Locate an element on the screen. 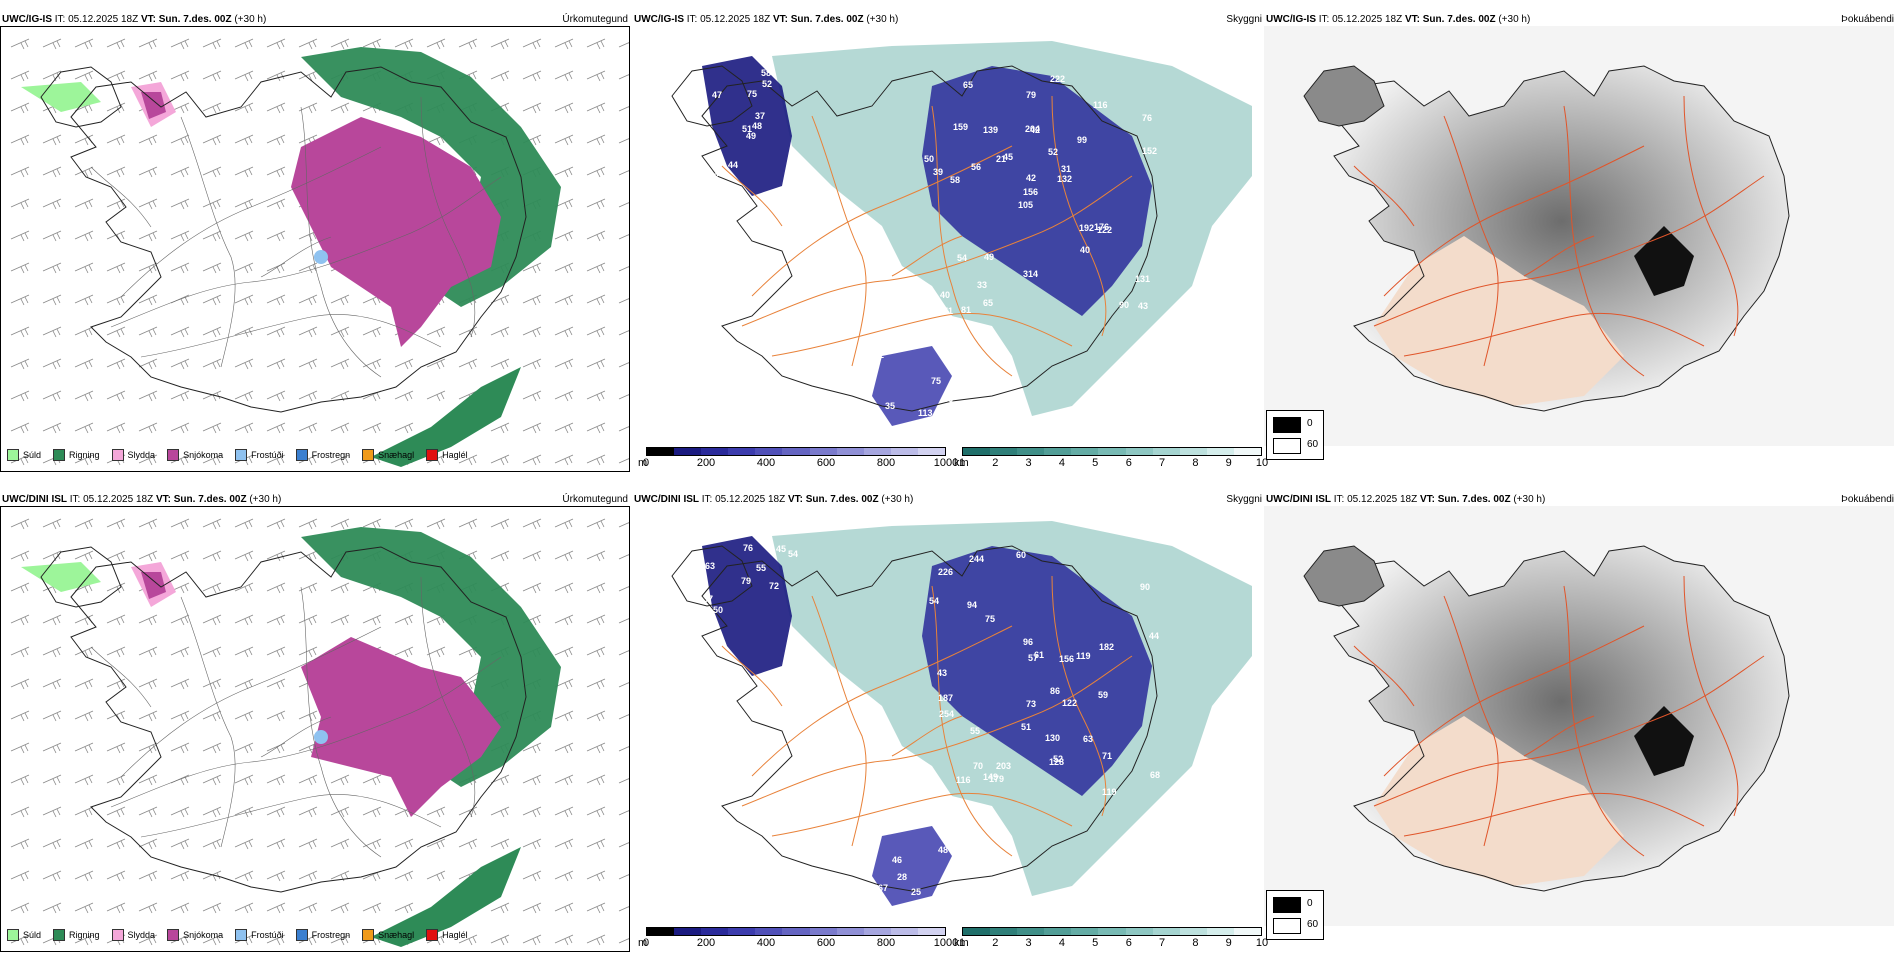  it-value: 05.12.2025 18Z is located at coordinates (750, 499).